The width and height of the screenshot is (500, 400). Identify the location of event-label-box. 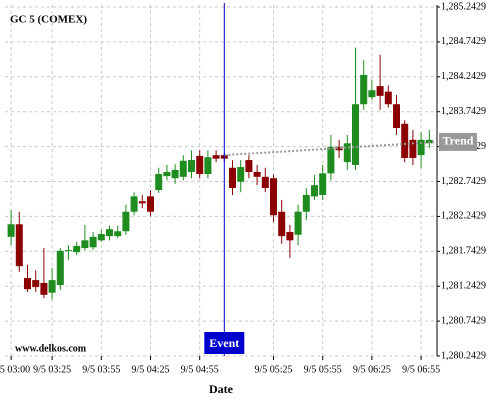
(224, 343).